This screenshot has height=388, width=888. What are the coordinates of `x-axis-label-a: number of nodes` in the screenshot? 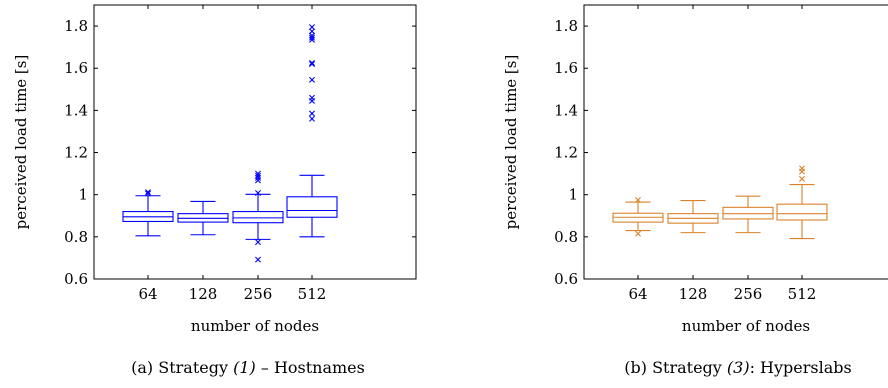 It's located at (255, 326).